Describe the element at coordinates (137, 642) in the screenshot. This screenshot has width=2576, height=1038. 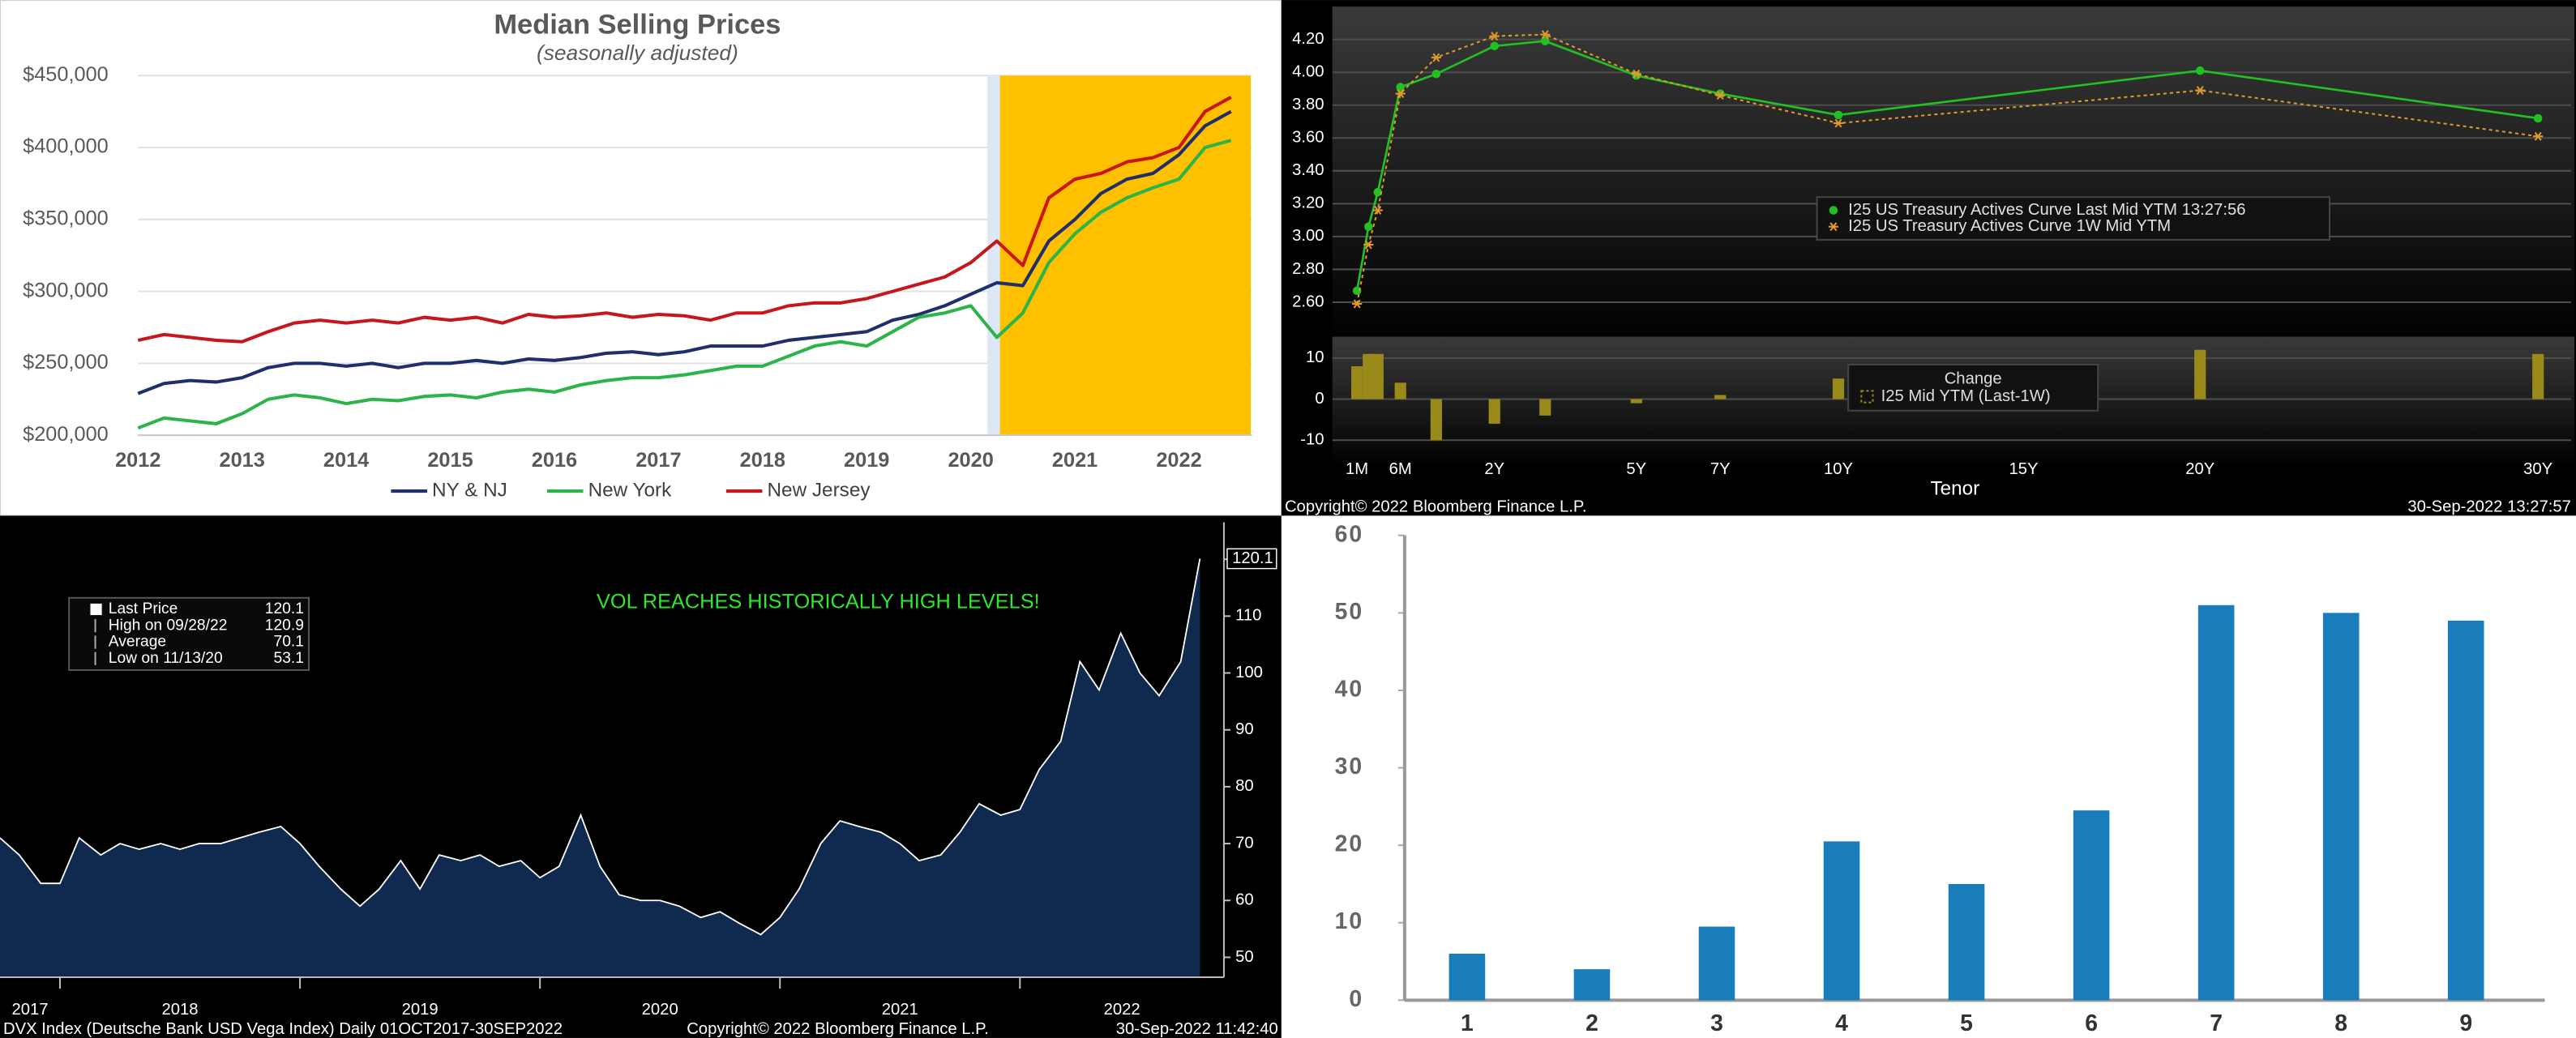
I see `stats-label: Average` at that location.